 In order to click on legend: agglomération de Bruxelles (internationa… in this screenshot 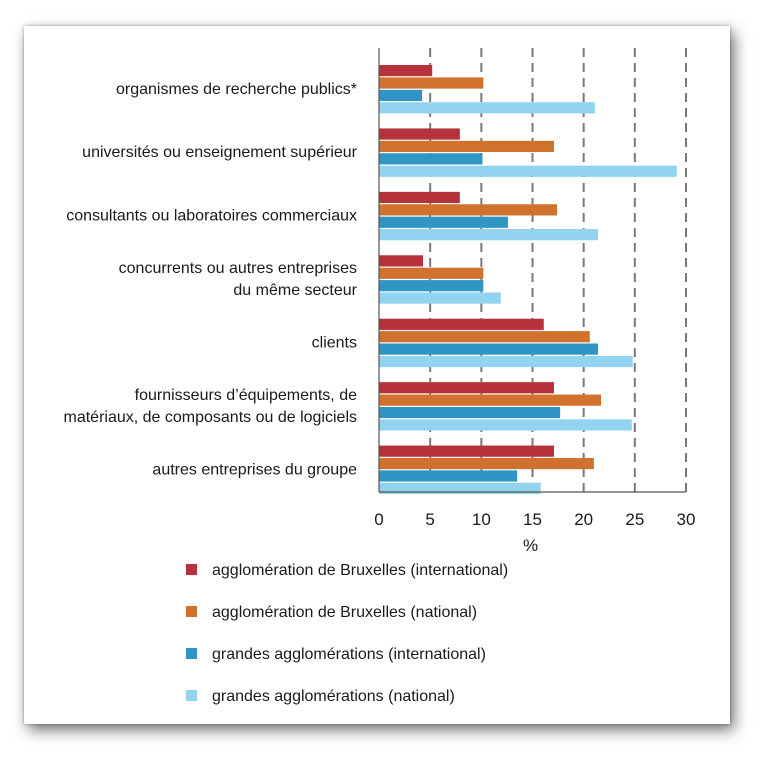, I will do `click(347, 633)`.